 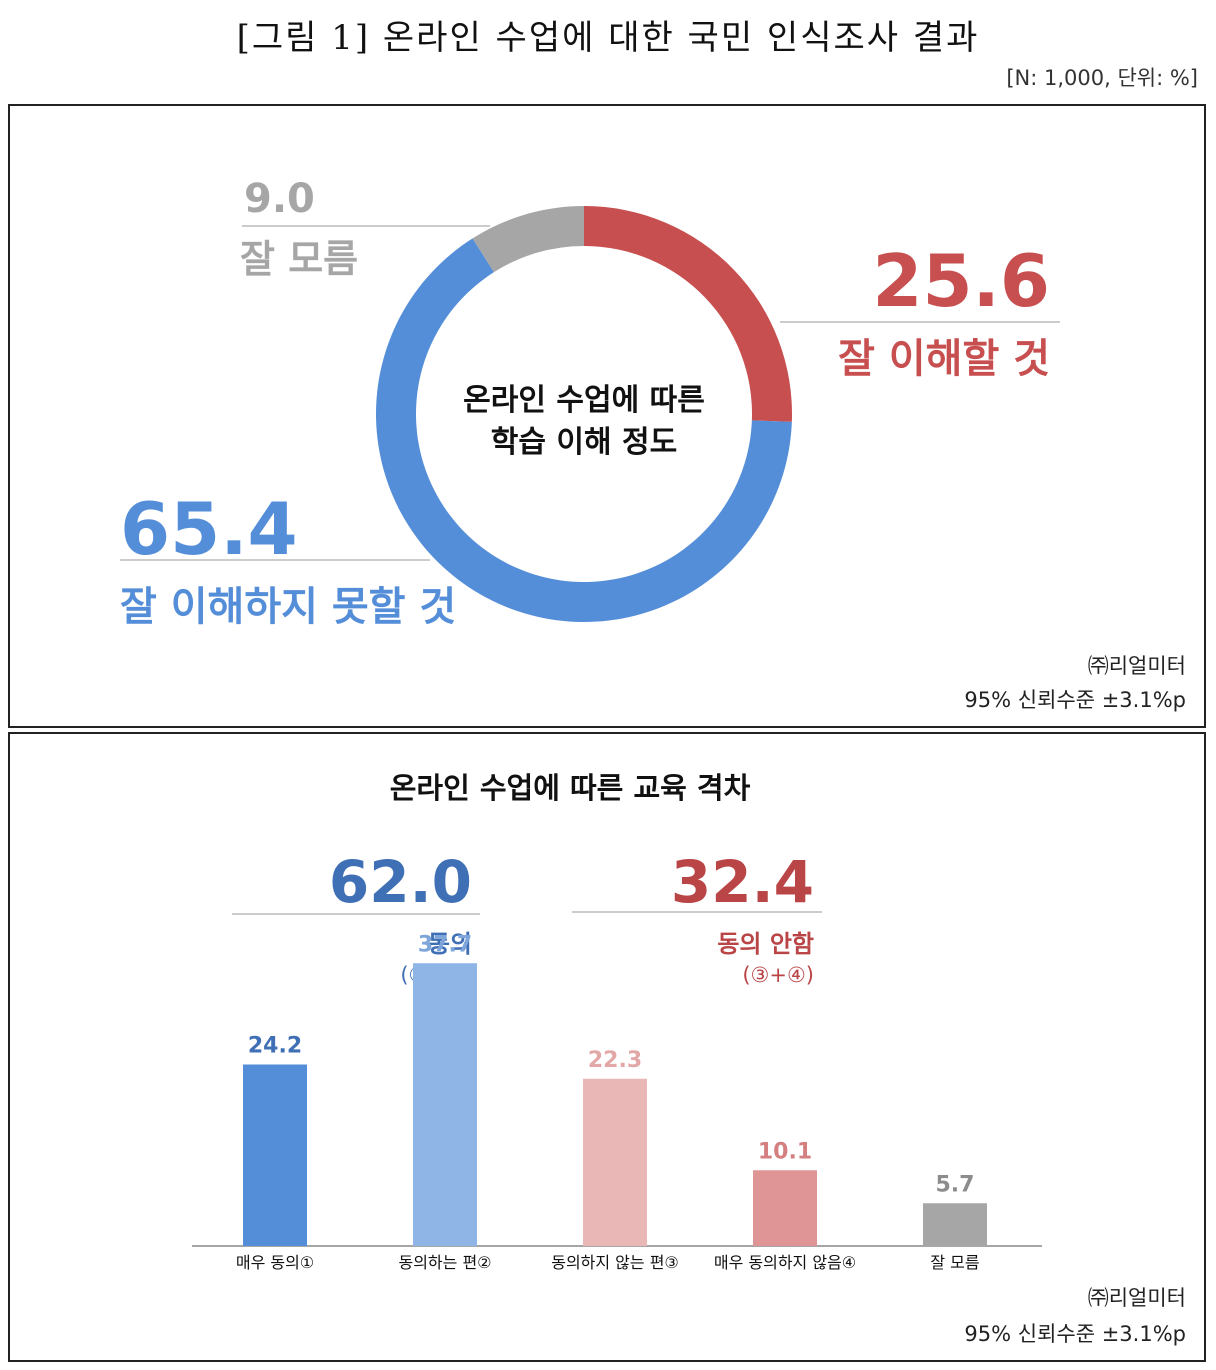 What do you see at coordinates (444, 1262) in the screenshot?
I see `x-tick-label-1: 동의하는 편②` at bounding box center [444, 1262].